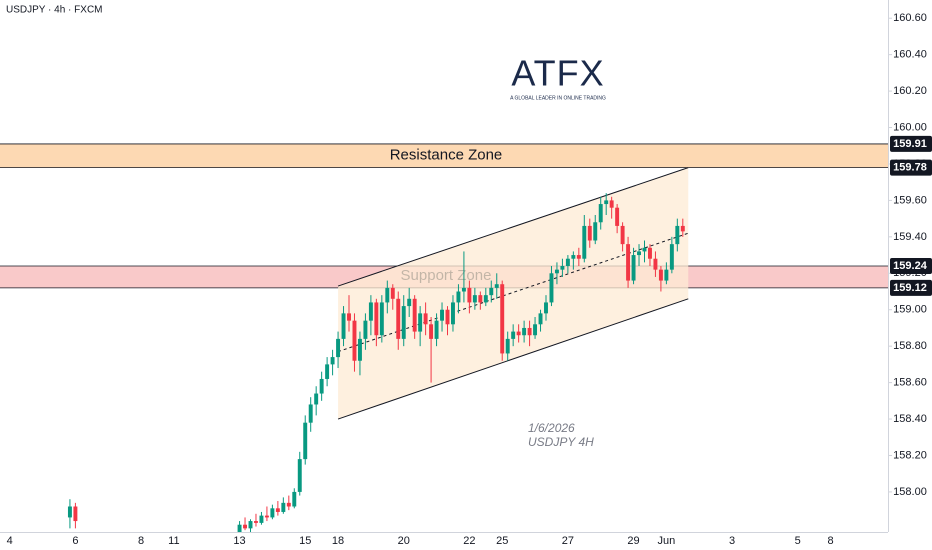 Image resolution: width=932 pixels, height=550 pixels. What do you see at coordinates (513, 359) in the screenshot?
I see `channel-lower` at bounding box center [513, 359].